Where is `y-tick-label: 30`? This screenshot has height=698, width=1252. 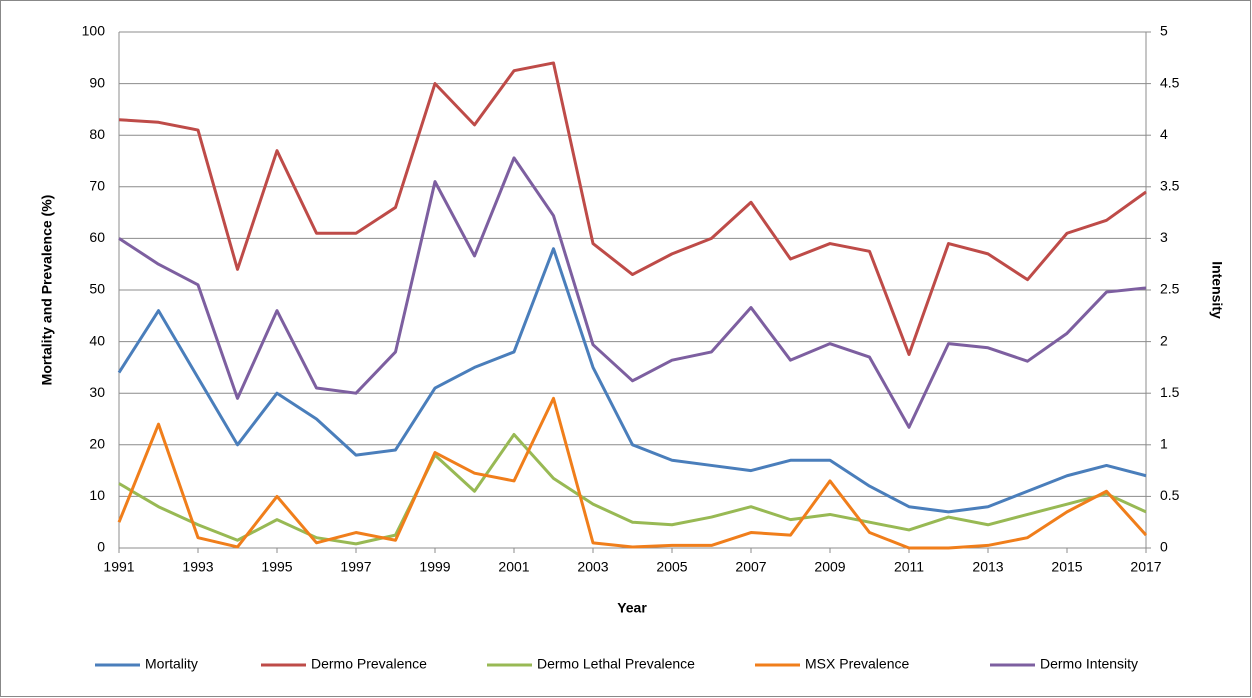 y-tick-label: 30 is located at coordinates (97, 392).